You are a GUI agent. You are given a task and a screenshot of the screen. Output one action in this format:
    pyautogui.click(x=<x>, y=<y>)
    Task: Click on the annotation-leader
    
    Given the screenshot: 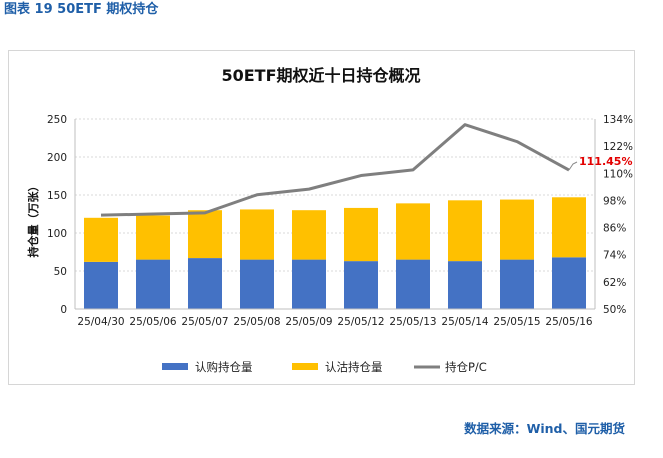 What is the action you would take?
    pyautogui.click(x=573, y=166)
    